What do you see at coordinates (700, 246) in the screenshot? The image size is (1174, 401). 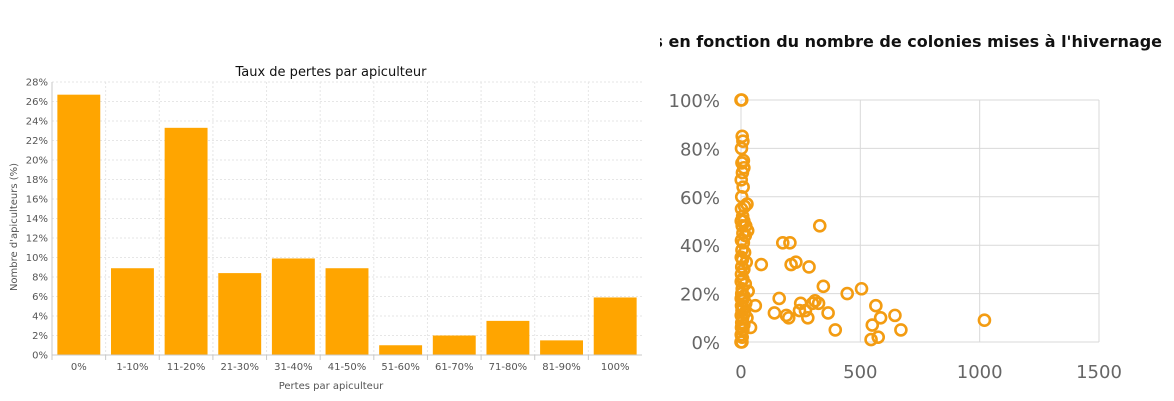 I see `scatter-chart-y-tick-label: 40%` at bounding box center [700, 246].